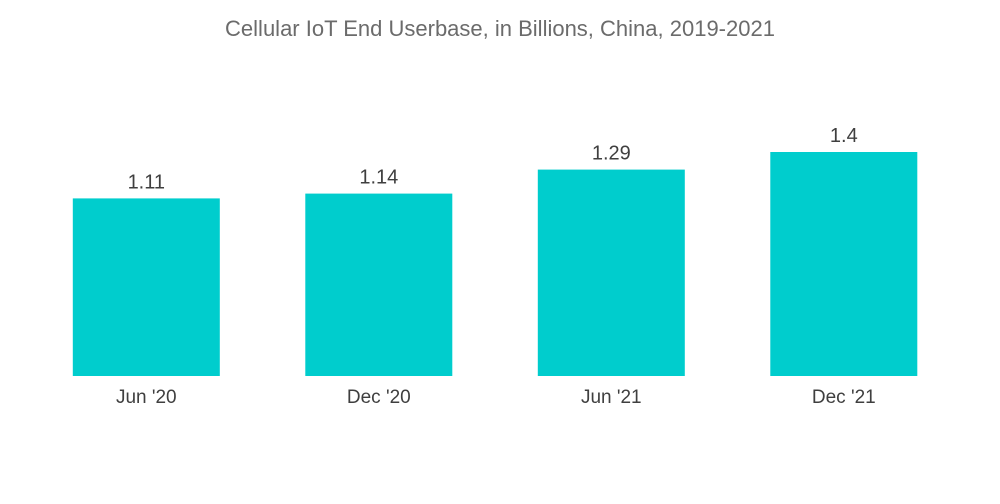 The width and height of the screenshot is (1000, 504). What do you see at coordinates (493, 159) in the screenshot?
I see `value-labels-group: 1.11 1.14 1.29 1.4` at bounding box center [493, 159].